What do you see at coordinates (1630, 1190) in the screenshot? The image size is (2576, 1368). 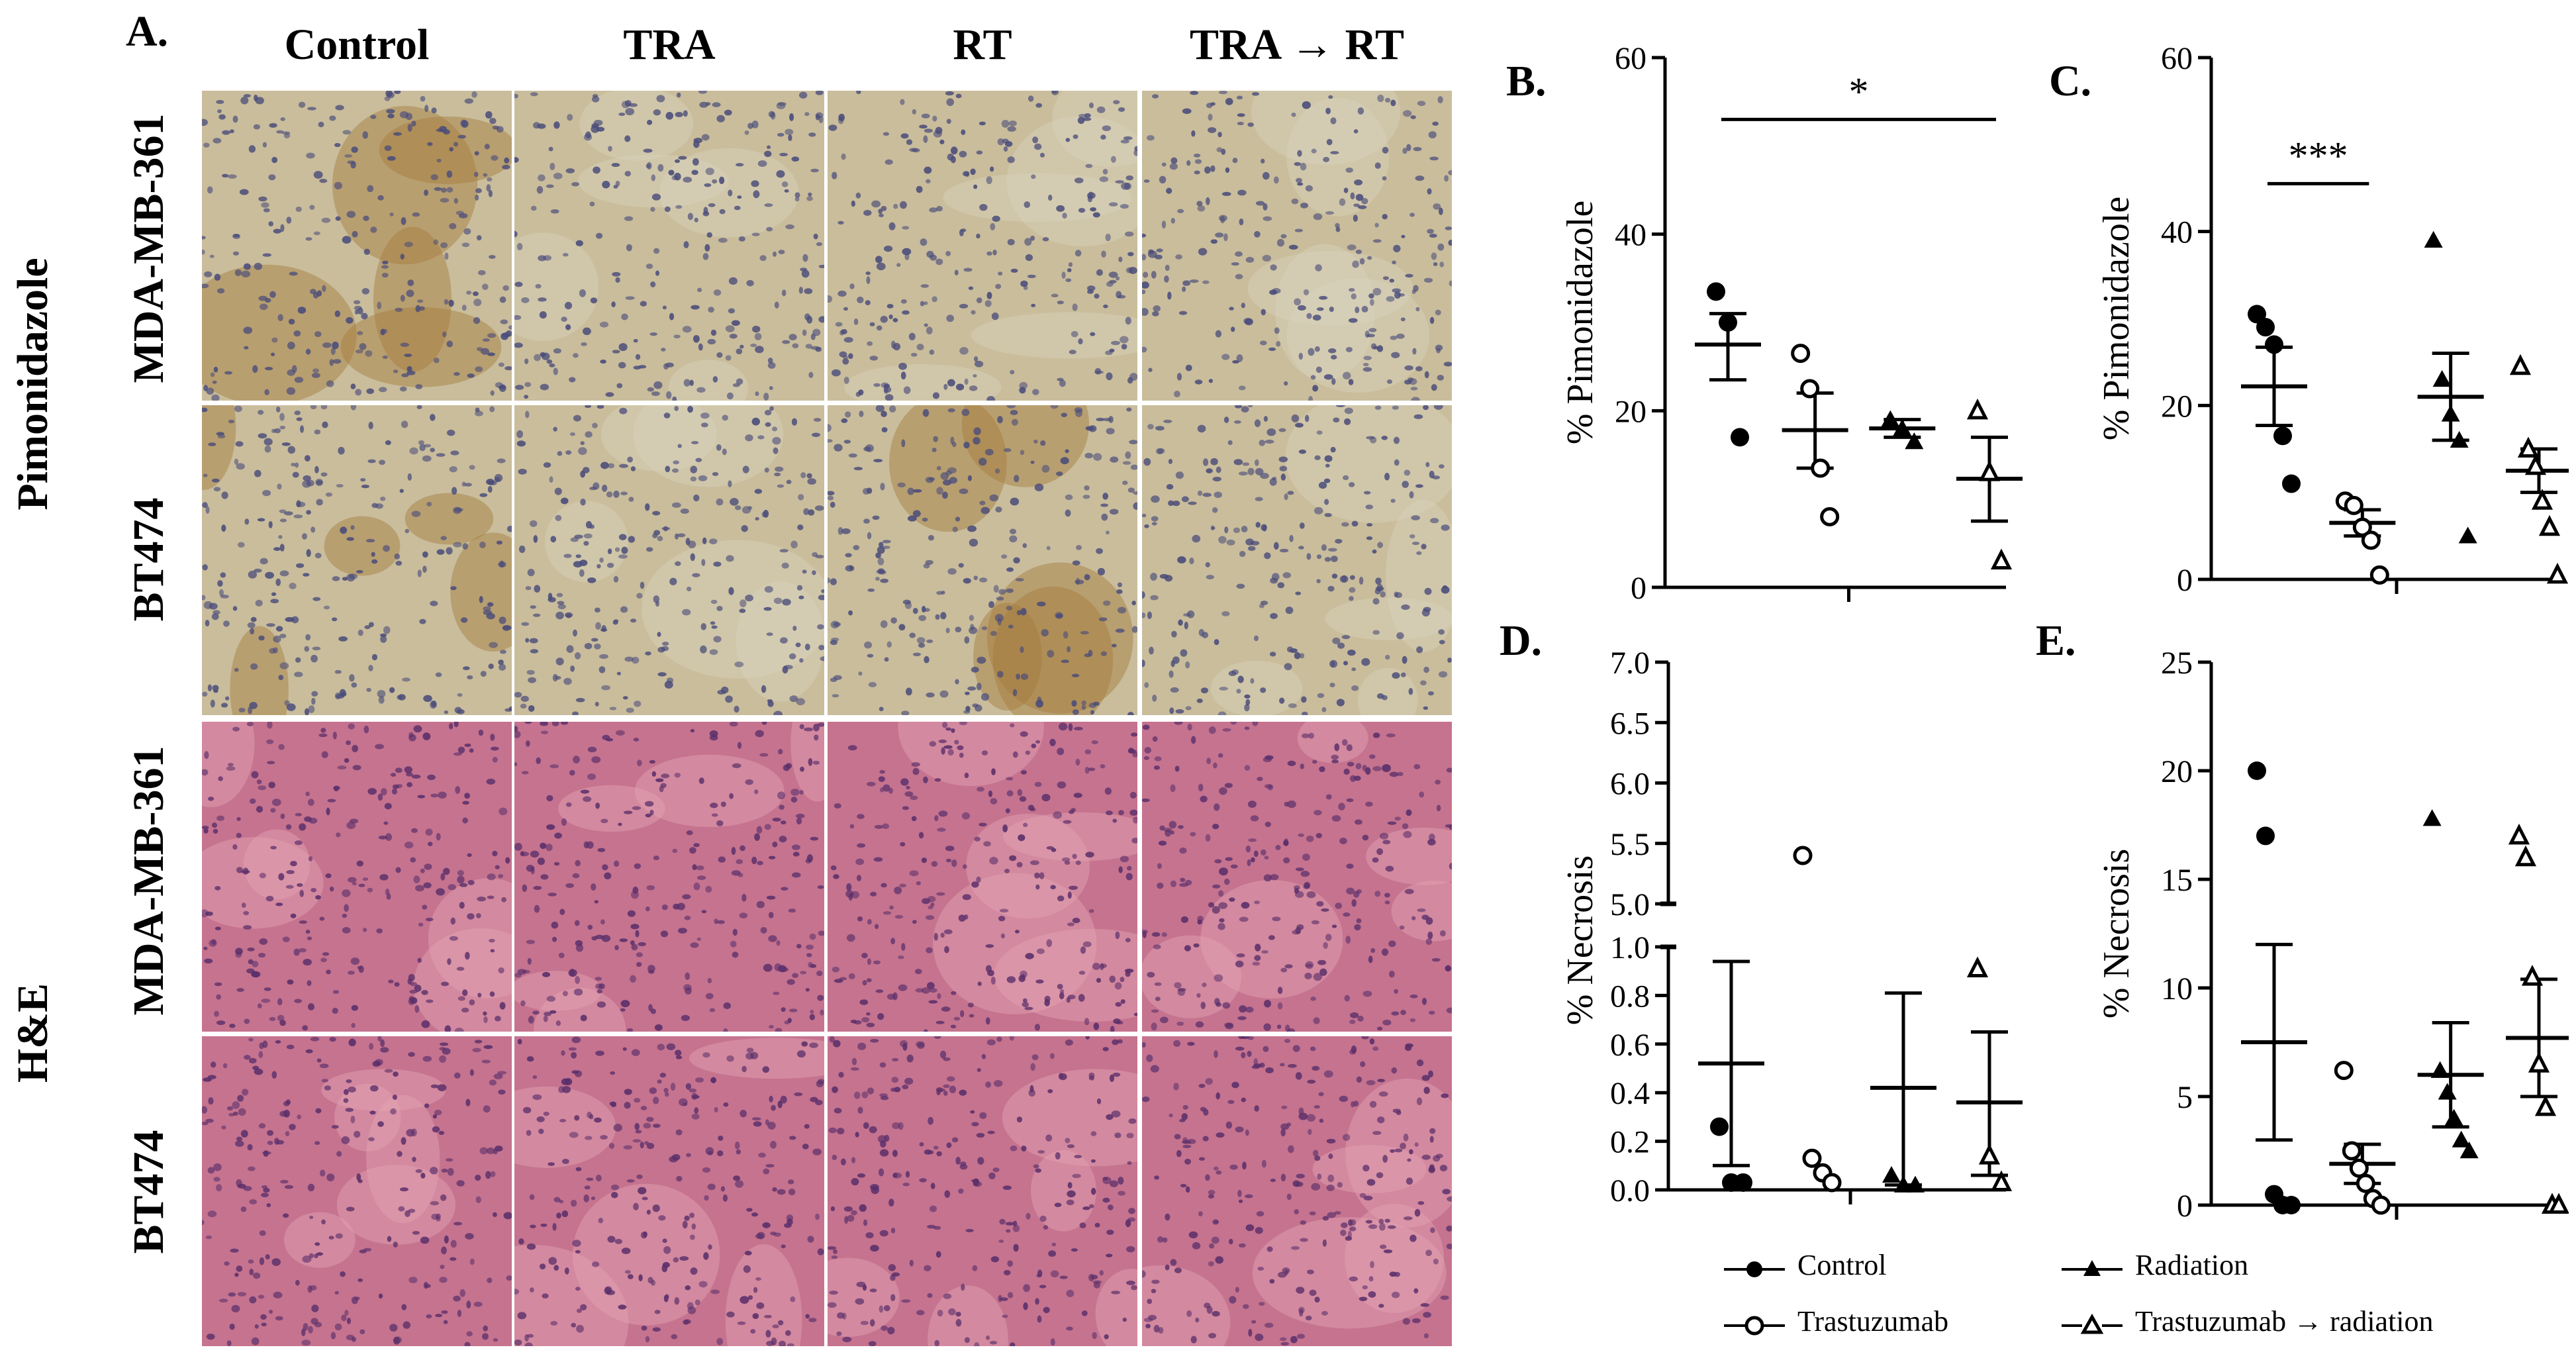 I see `y-tick-label: 0.0` at bounding box center [1630, 1190].